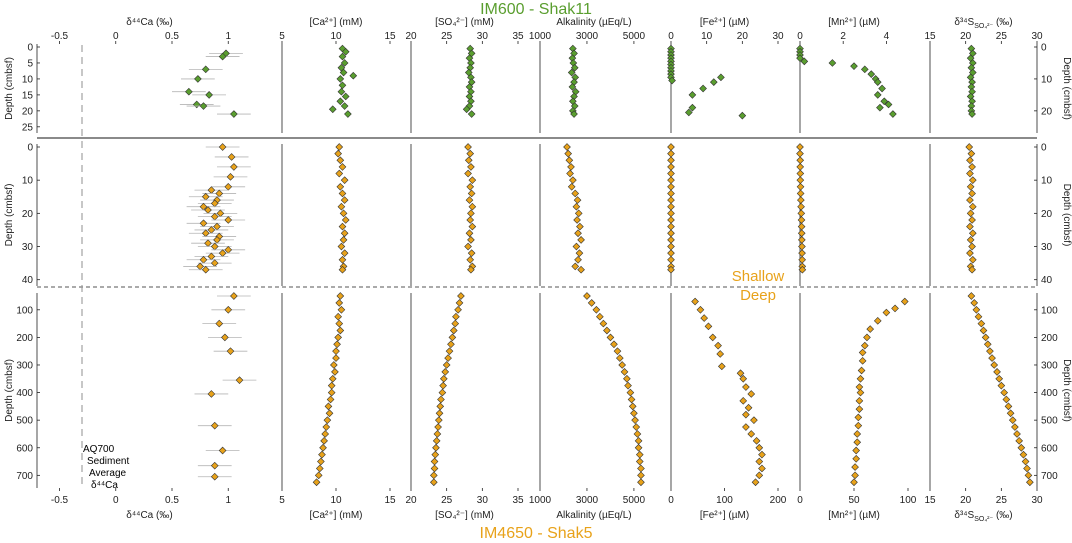 The width and height of the screenshot is (1072, 543). I want to click on bottom-axis-title-alk: Alkalinity (µEq/L), so click(593, 515).